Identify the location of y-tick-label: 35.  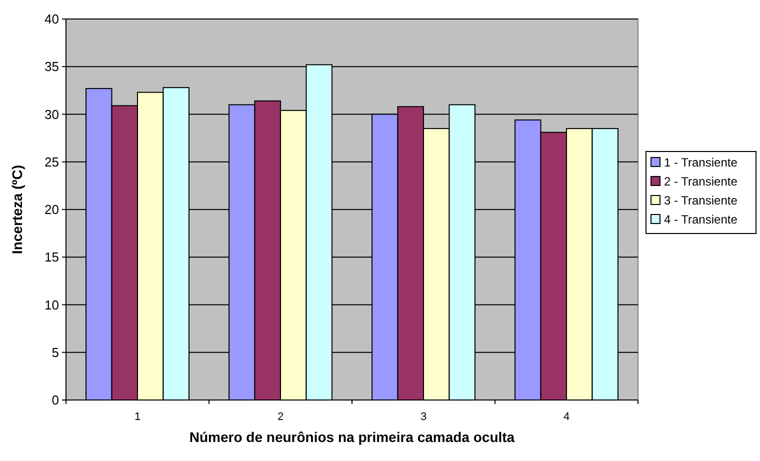
(51, 66).